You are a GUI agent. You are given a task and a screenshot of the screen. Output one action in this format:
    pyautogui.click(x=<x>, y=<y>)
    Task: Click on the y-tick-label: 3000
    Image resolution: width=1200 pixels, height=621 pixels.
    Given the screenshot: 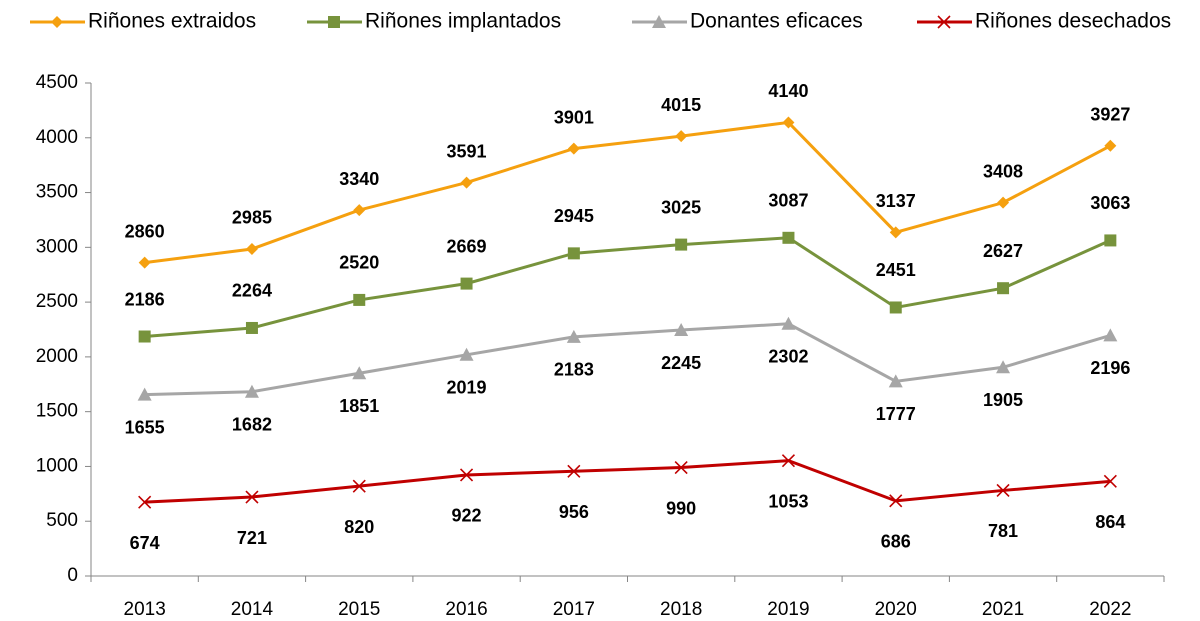 What is the action you would take?
    pyautogui.click(x=57, y=246)
    